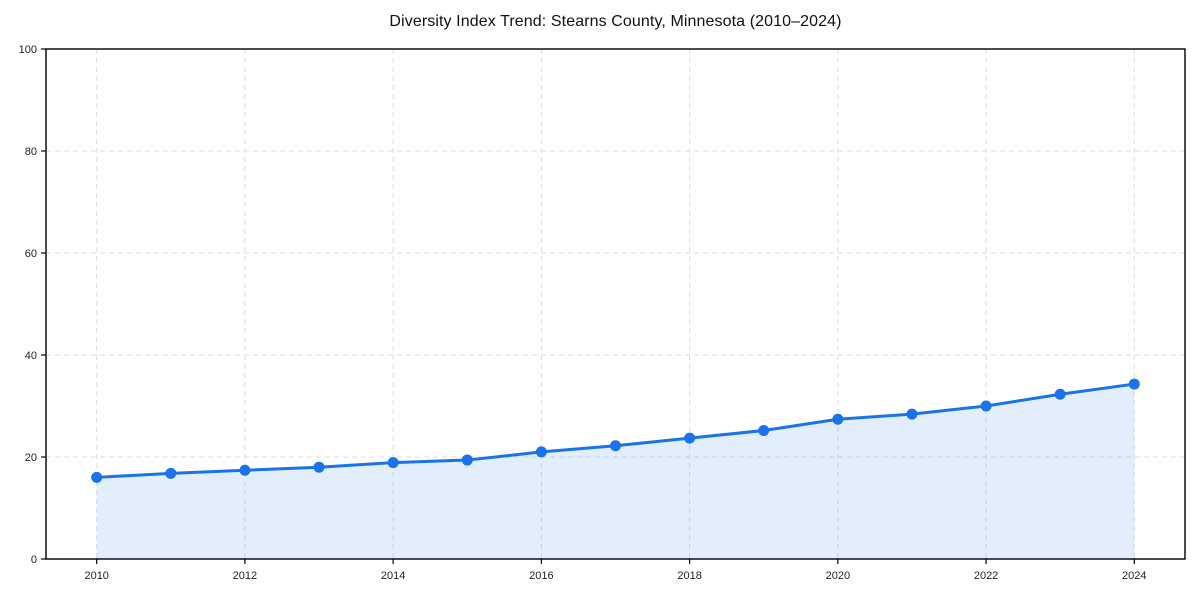 This screenshot has height=600, width=1200. What do you see at coordinates (245, 576) in the screenshot?
I see `x-axis-tick-label: 2012` at bounding box center [245, 576].